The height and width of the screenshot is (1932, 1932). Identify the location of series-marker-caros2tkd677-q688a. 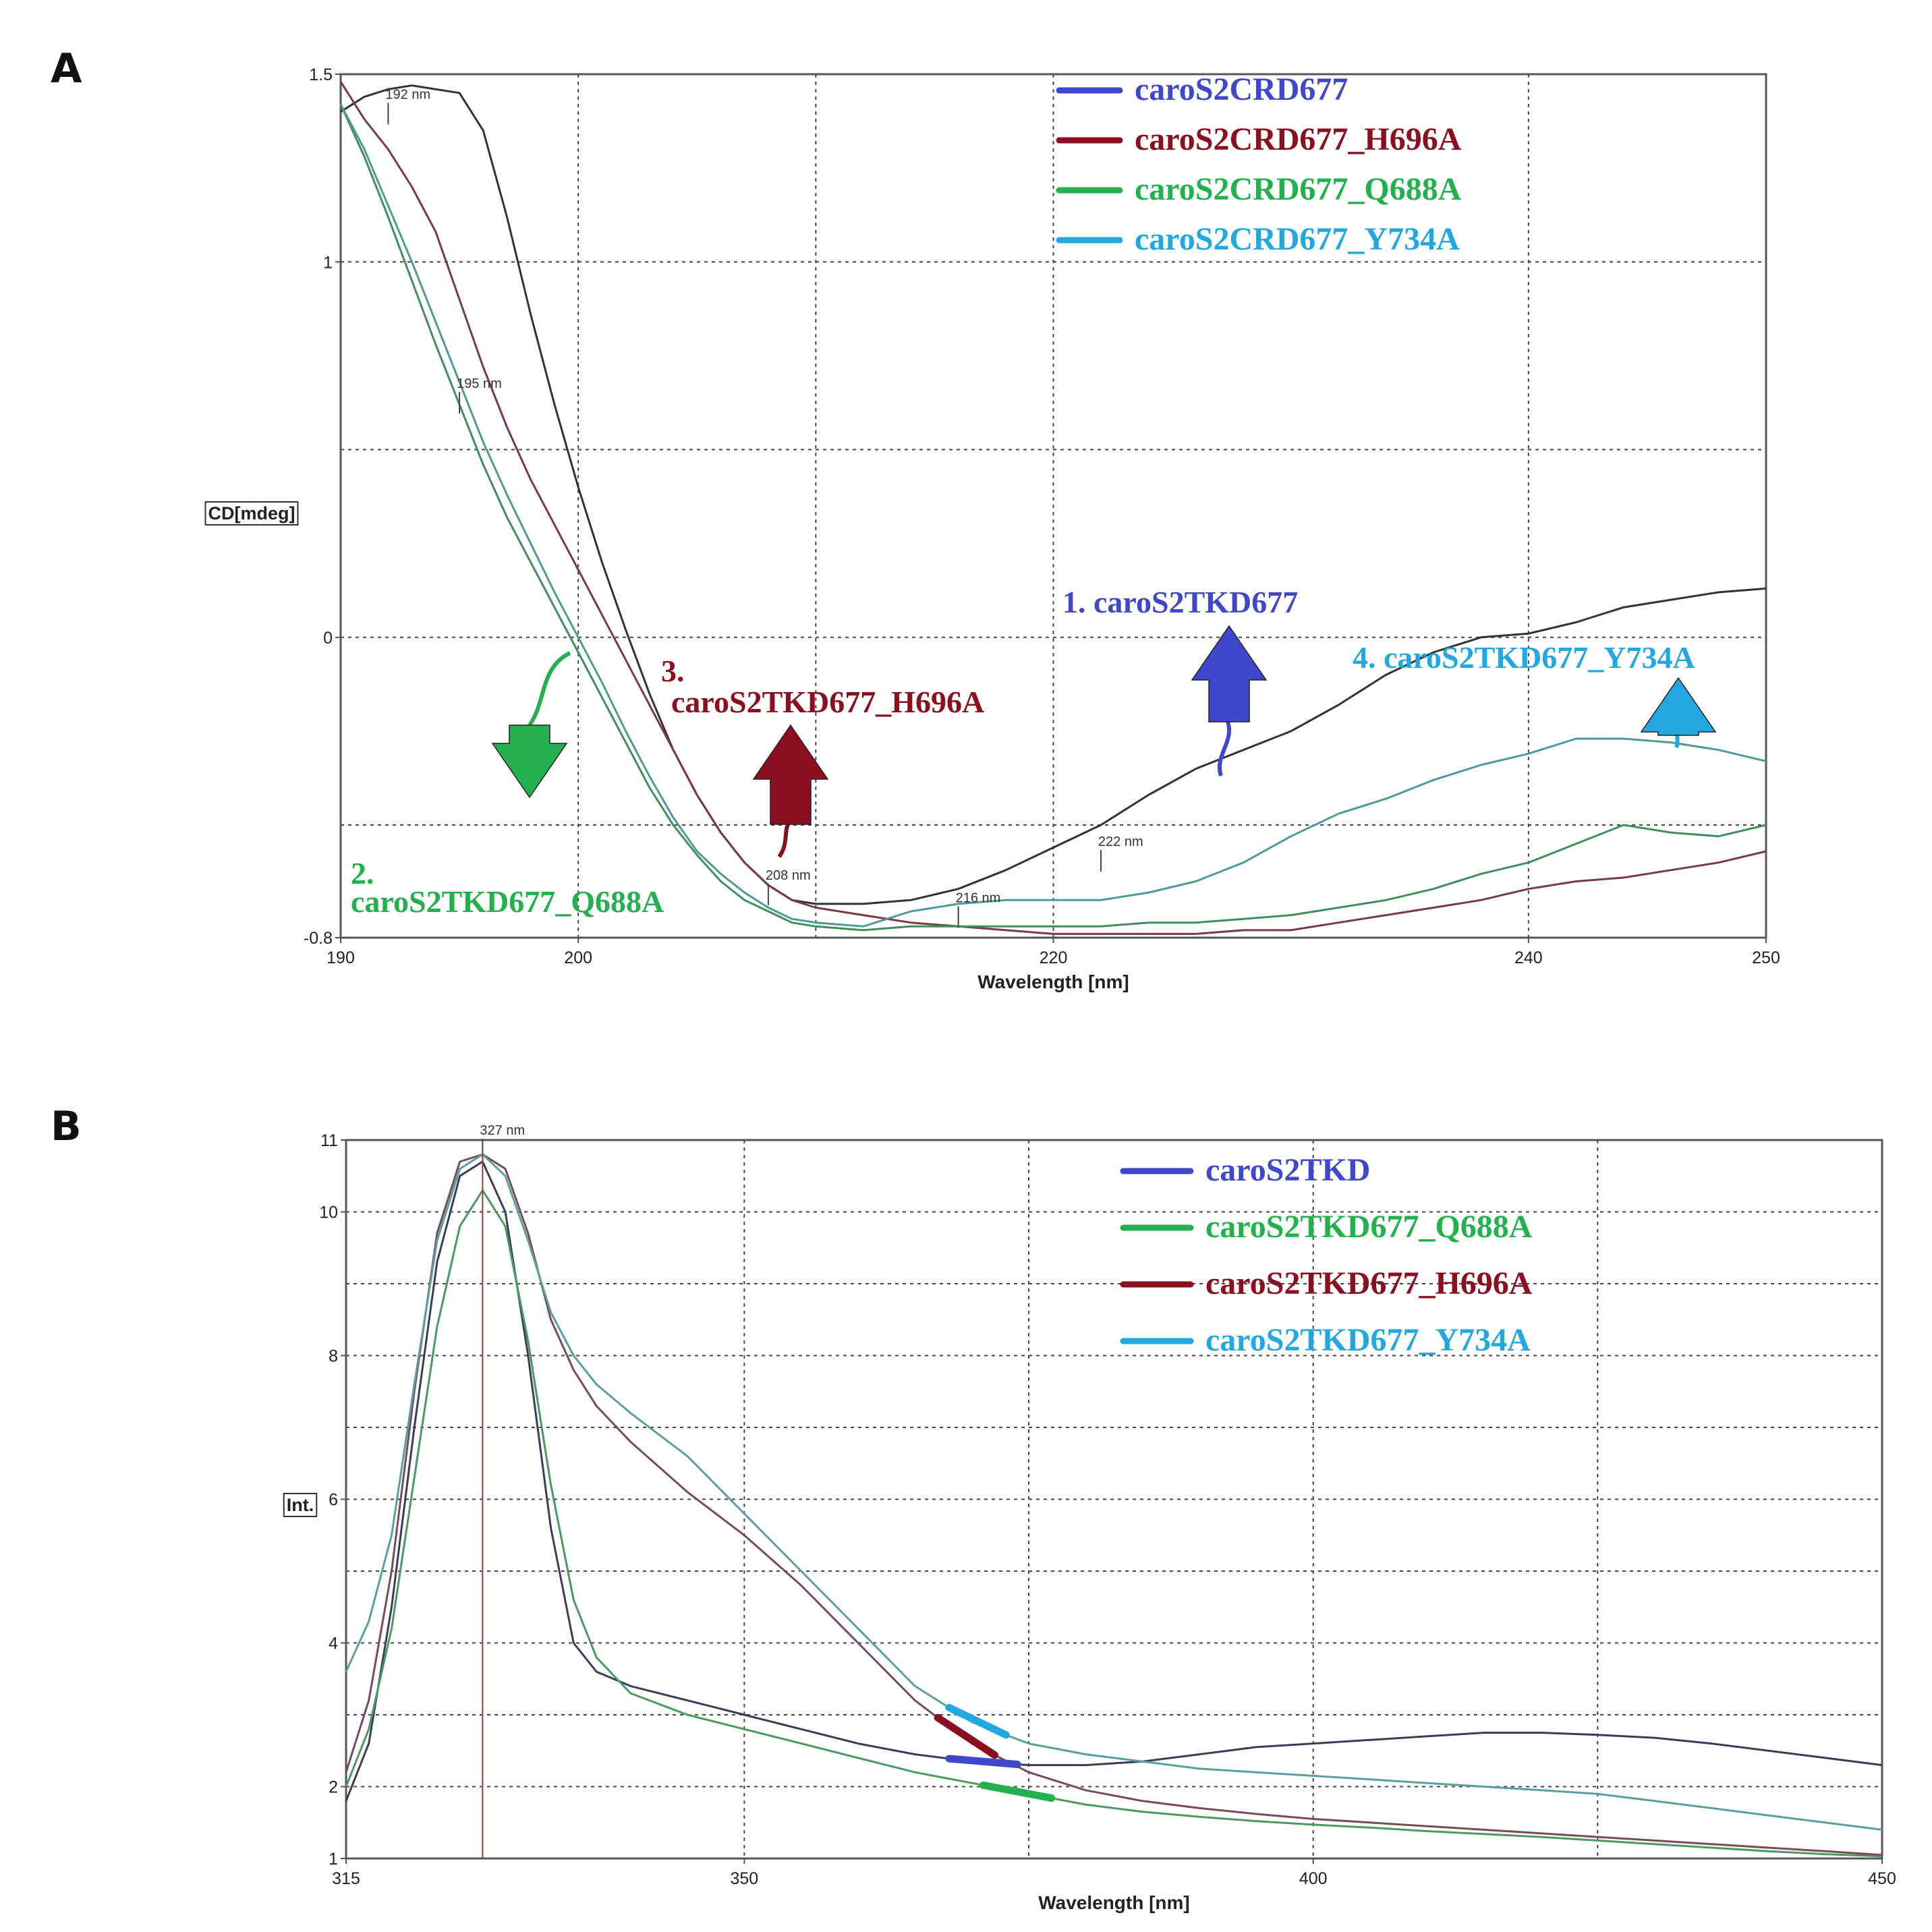
(1017, 1791).